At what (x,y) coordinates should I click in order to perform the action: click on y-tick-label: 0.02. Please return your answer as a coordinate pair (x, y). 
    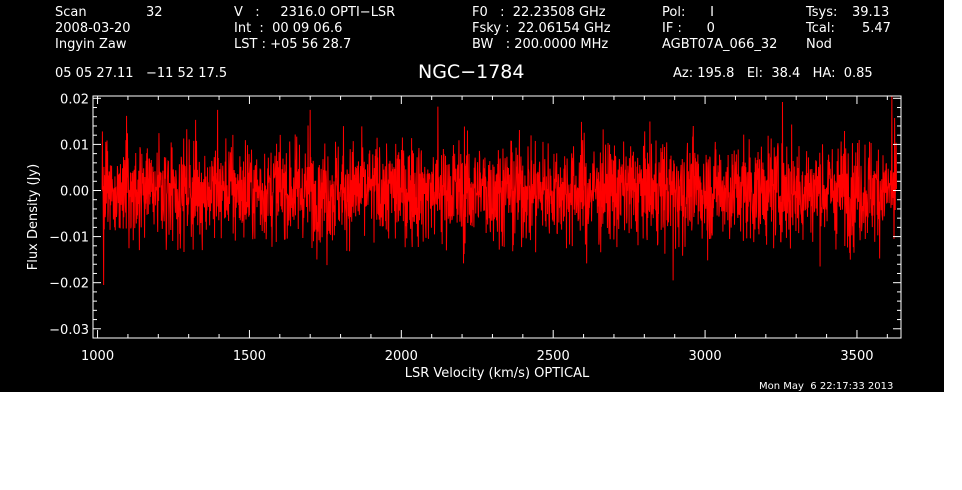
    Looking at the image, I should click on (74, 99).